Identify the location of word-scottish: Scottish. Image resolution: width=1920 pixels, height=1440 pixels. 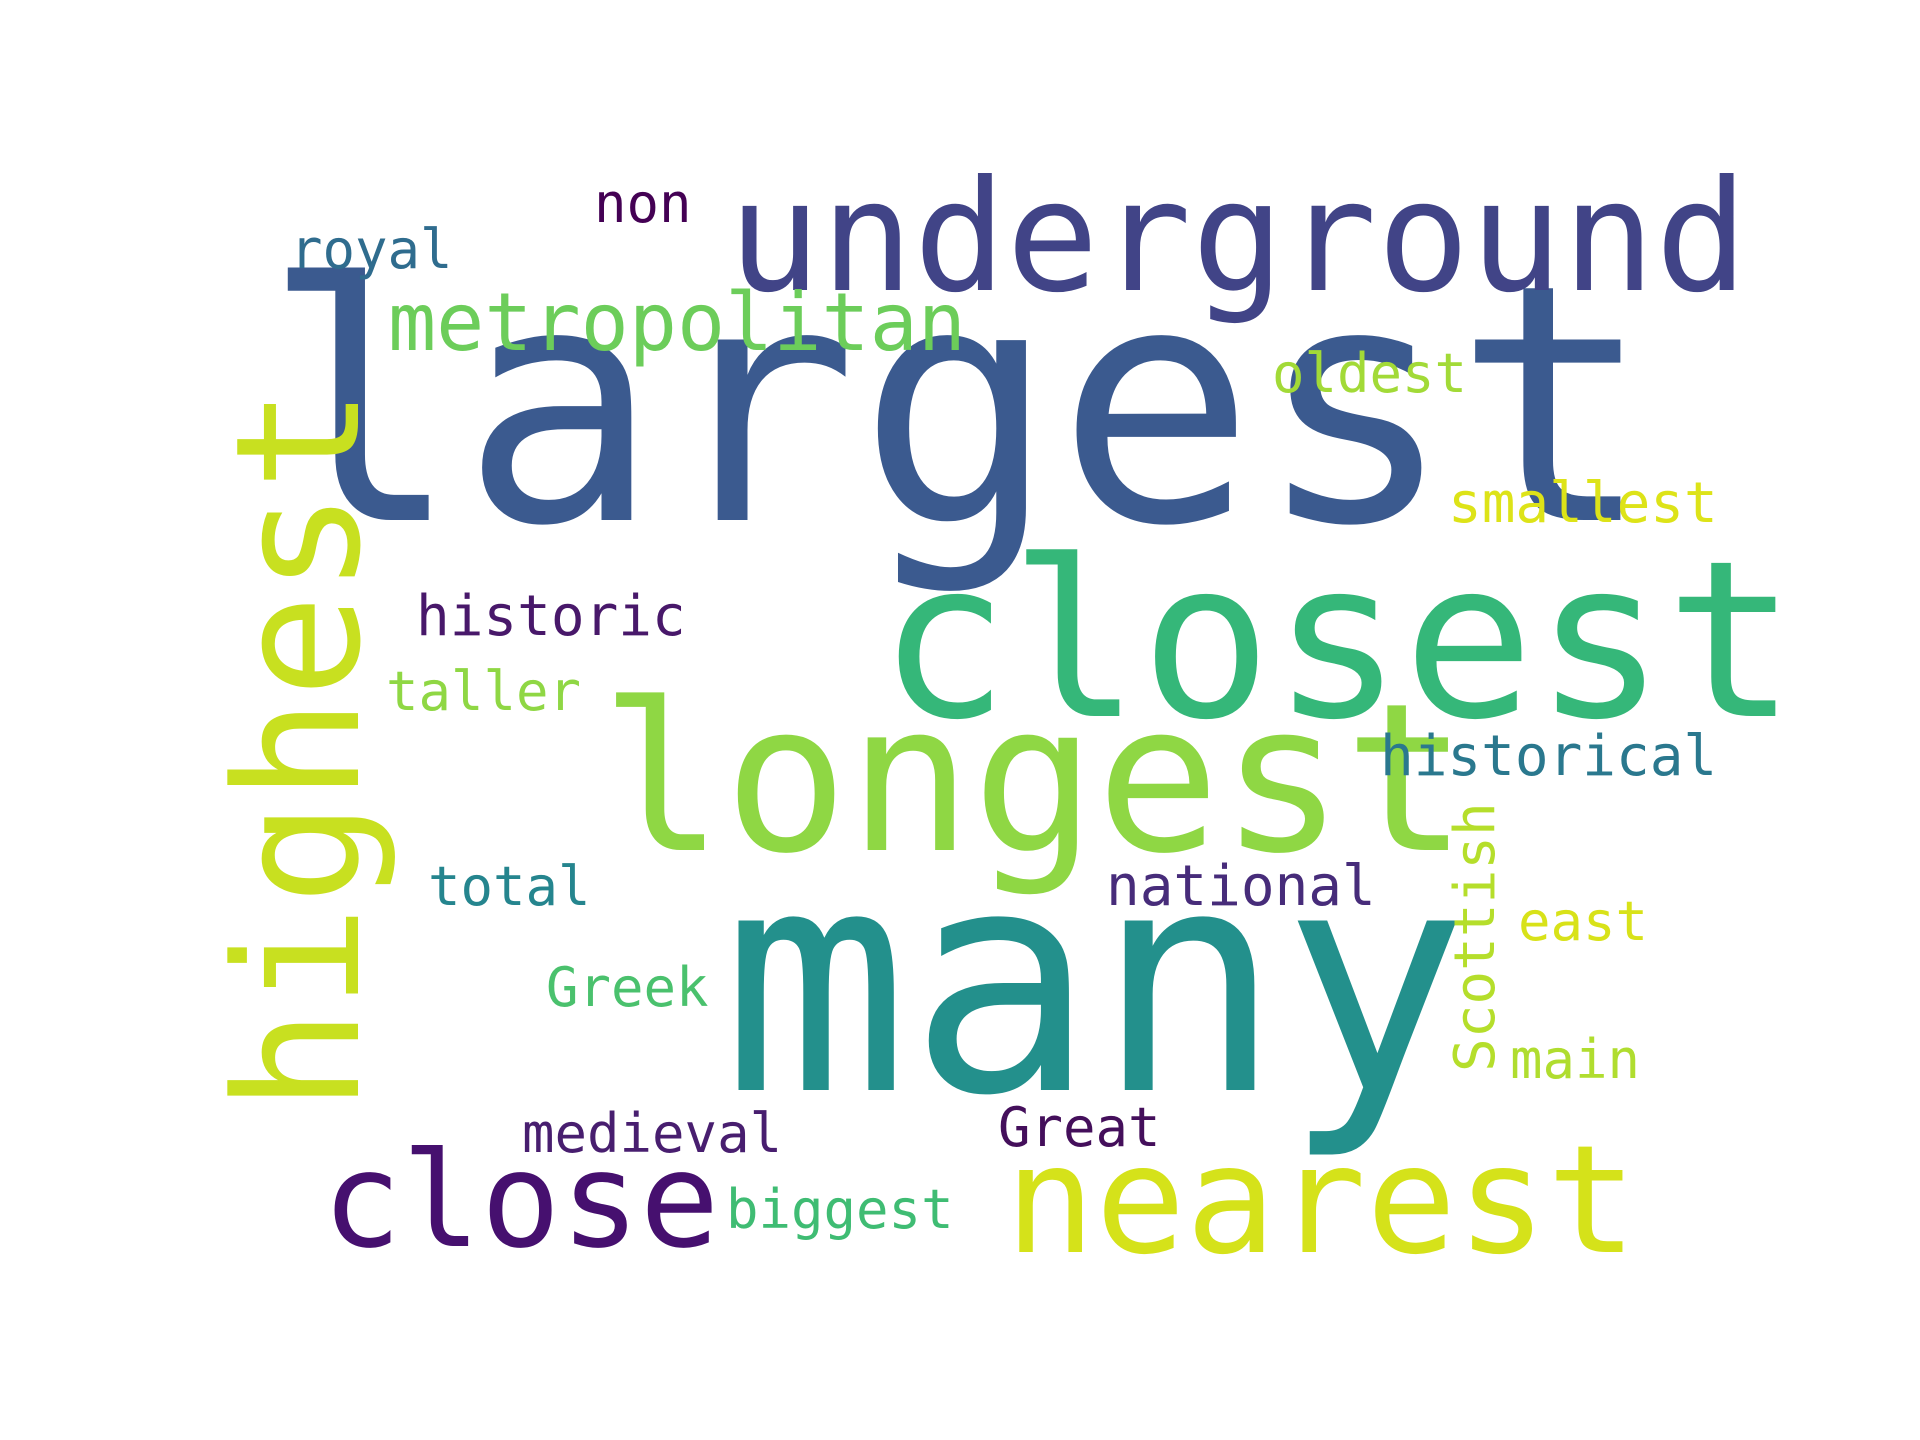
(1475, 937).